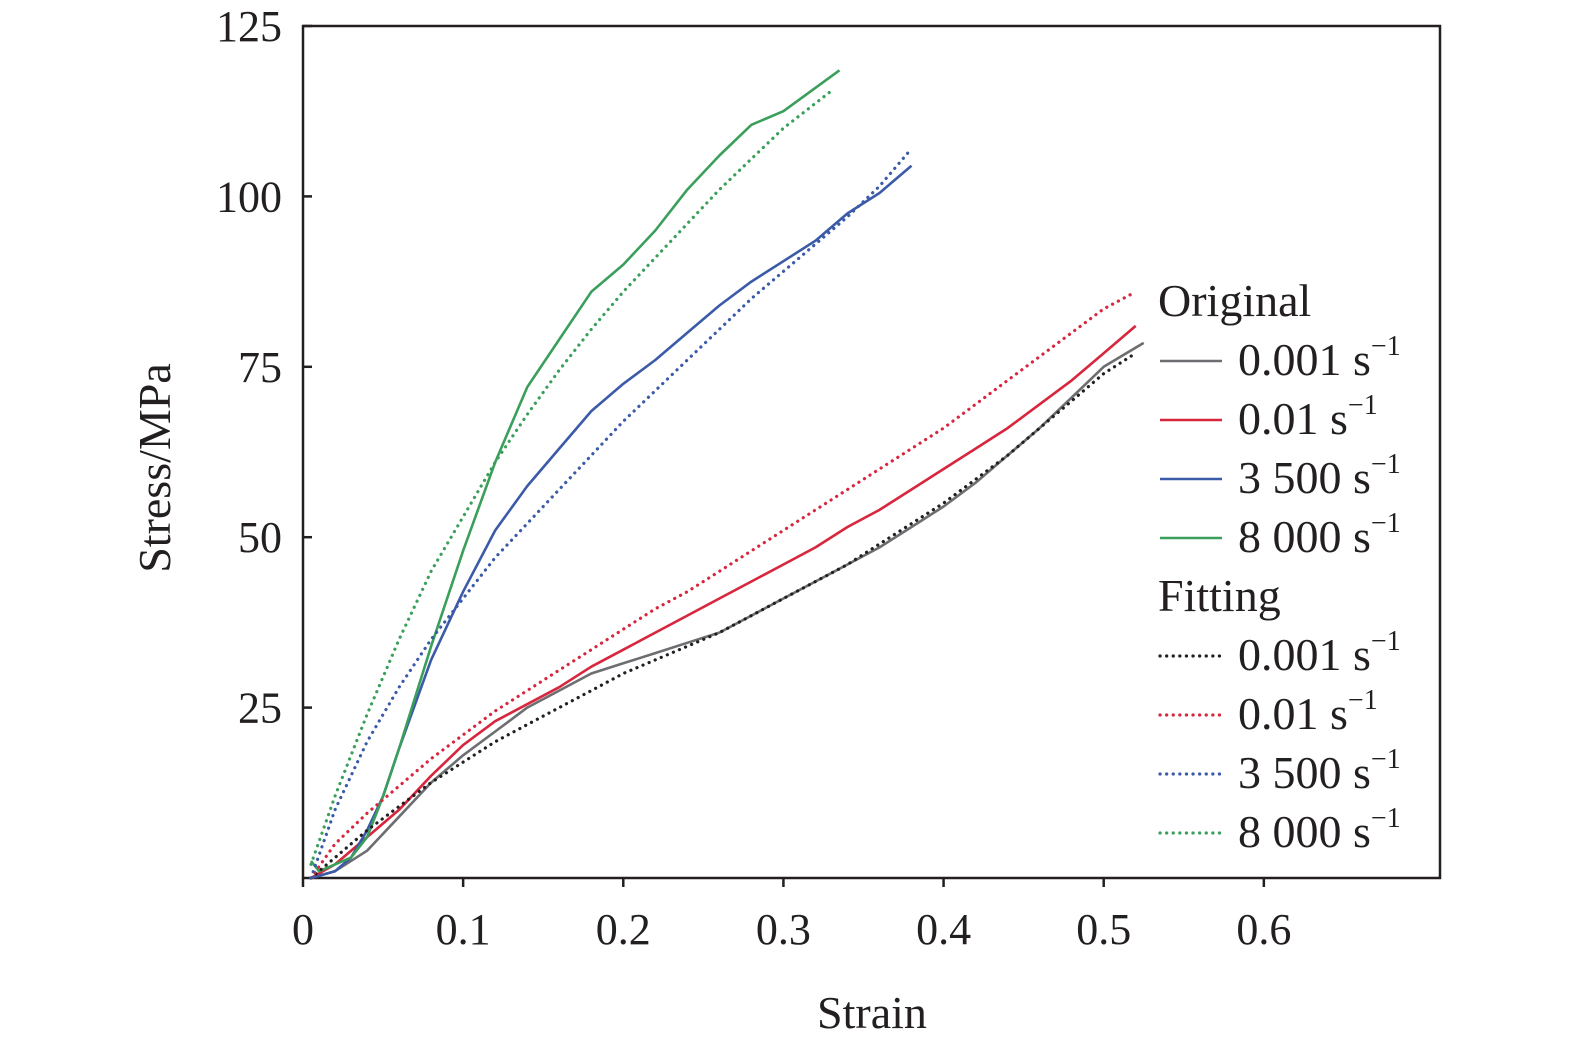 The height and width of the screenshot is (1049, 1575). Describe the element at coordinates (872, 1012) in the screenshot. I see `x-axis-label: Strain` at that location.